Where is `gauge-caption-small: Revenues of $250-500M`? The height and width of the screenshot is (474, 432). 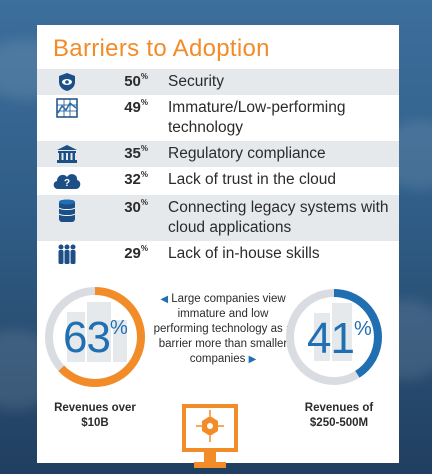 gauge-caption-small: Revenues of $250-500M is located at coordinates (339, 415).